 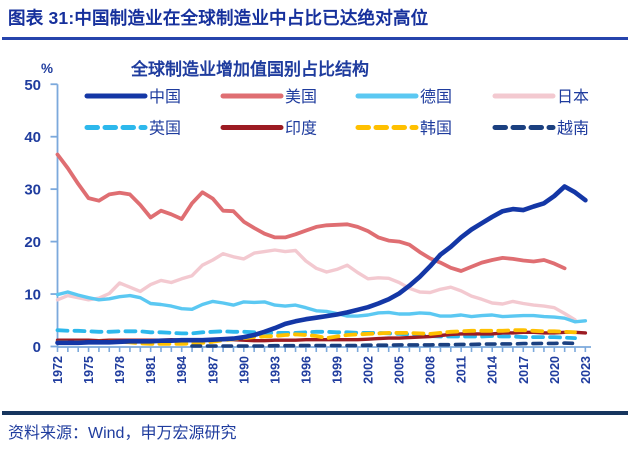 I want to click on legend-label-uk: 英国, so click(x=165, y=128).